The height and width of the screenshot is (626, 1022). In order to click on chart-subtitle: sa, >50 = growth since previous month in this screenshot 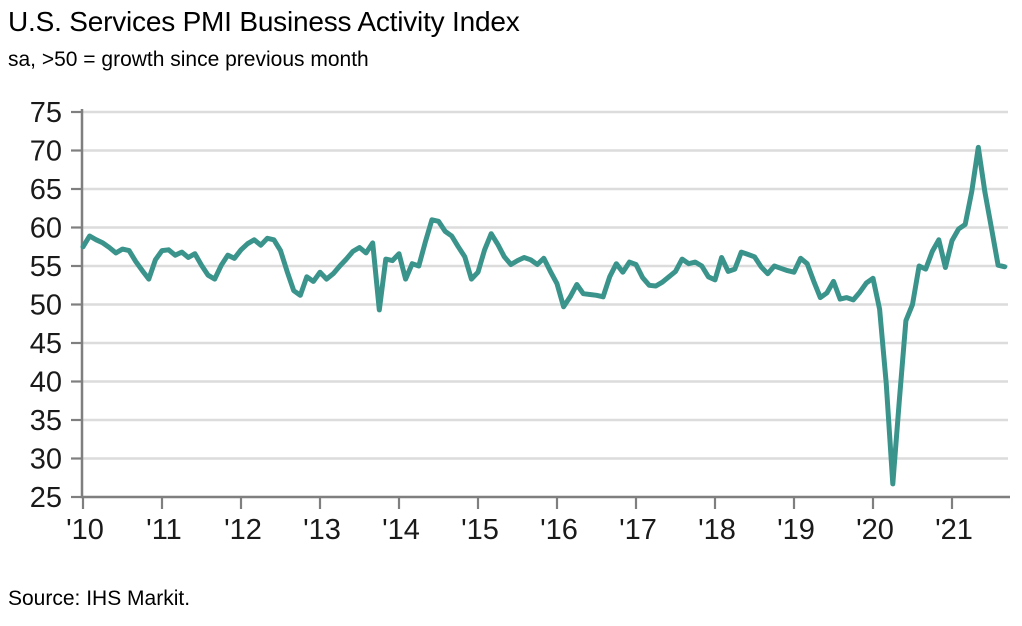, I will do `click(188, 59)`.